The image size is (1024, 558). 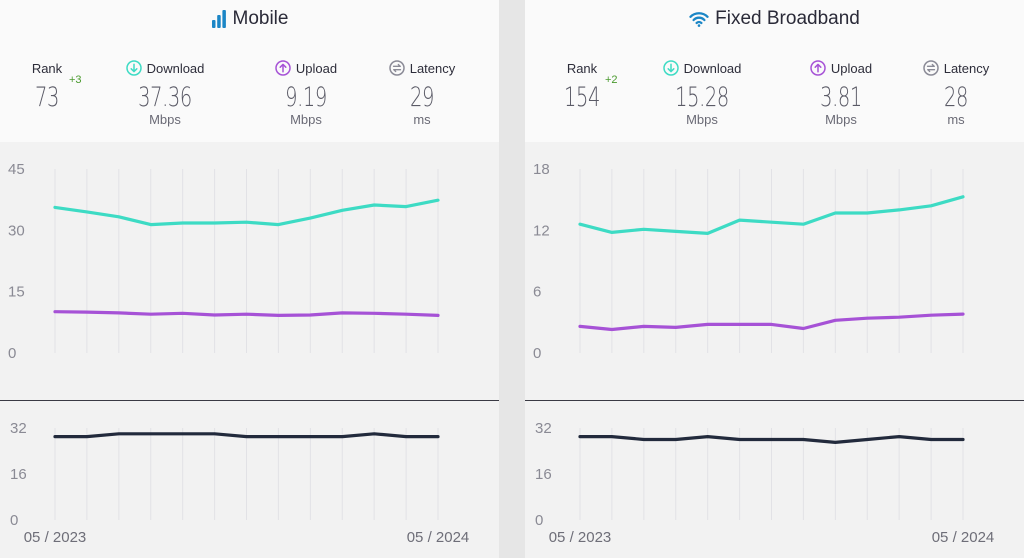 I want to click on rank-value: 73, so click(x=47, y=97).